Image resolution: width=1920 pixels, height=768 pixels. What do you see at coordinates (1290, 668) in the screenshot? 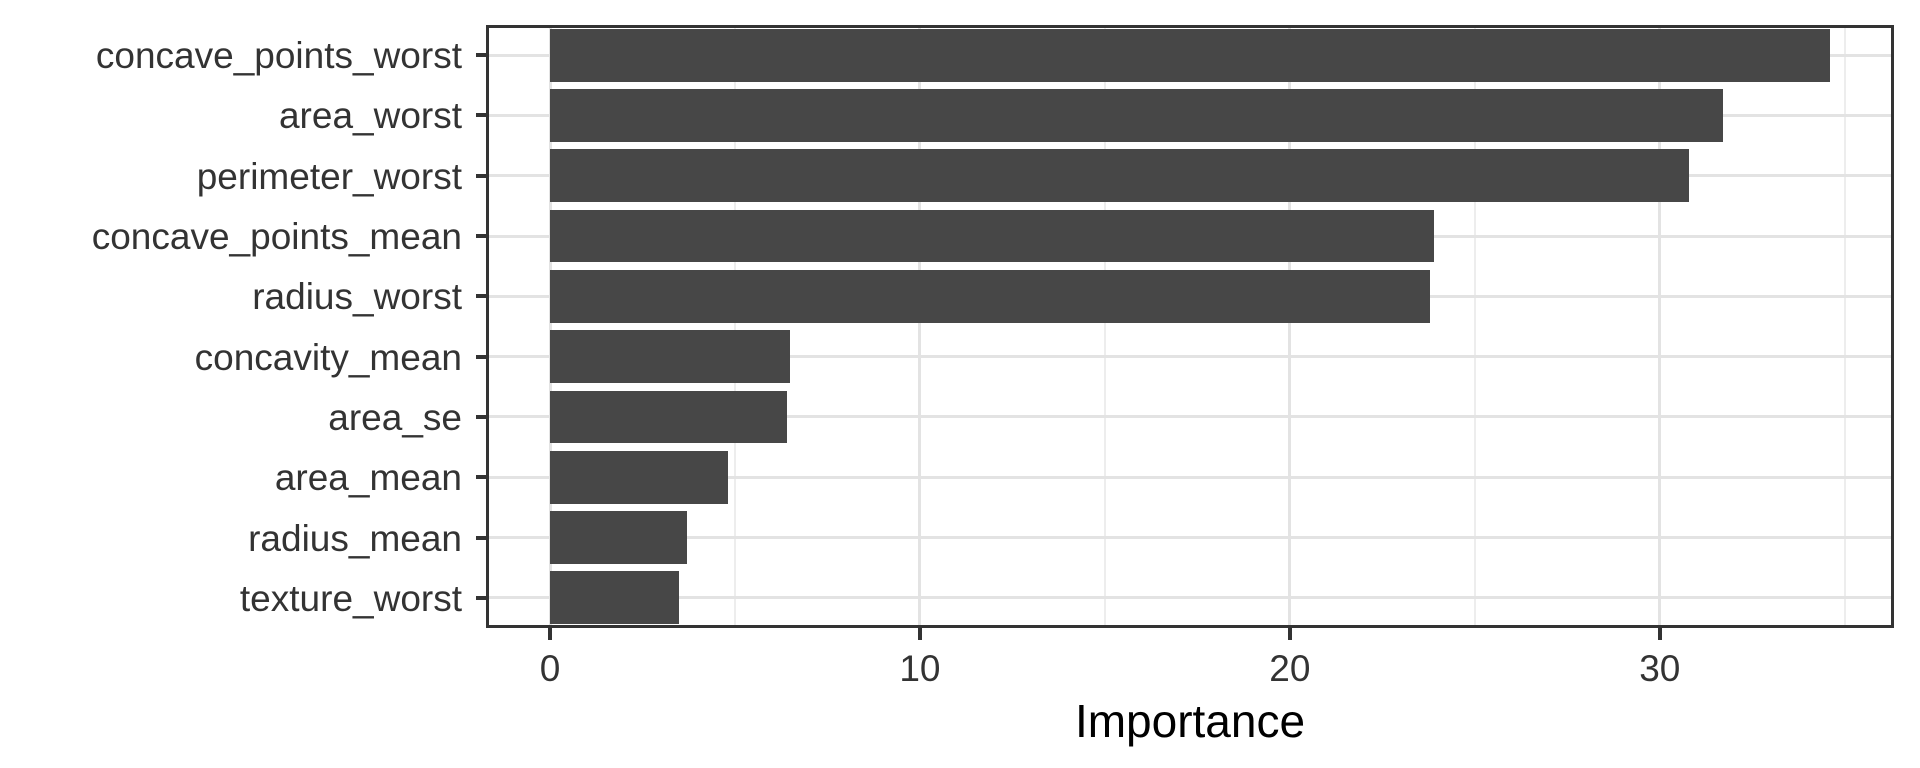
I see `x-axis-tick-label: 20` at bounding box center [1290, 668].